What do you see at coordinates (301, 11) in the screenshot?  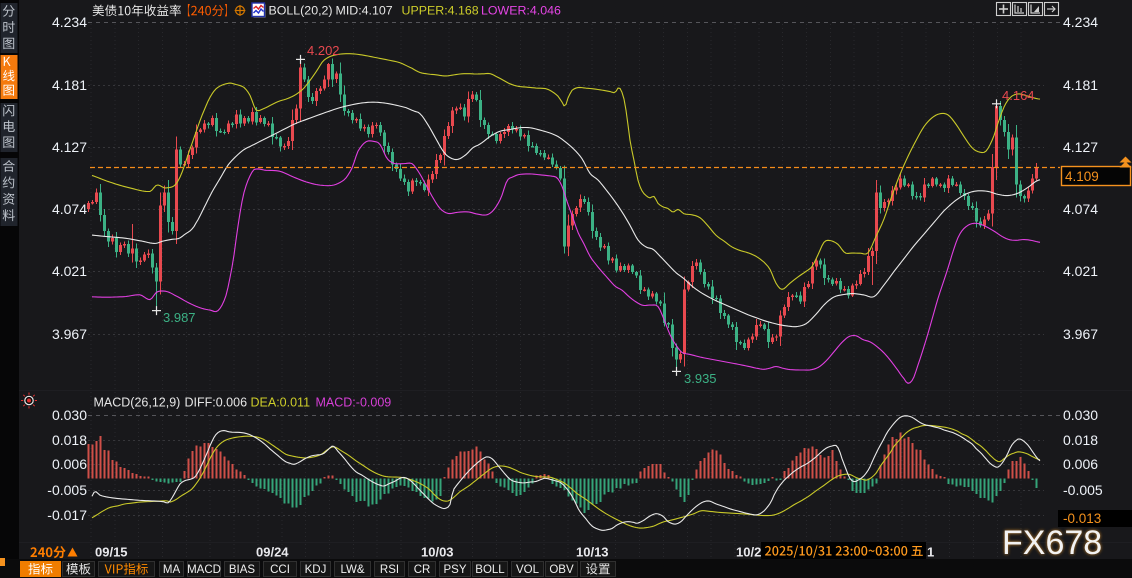 I see `svg-text: BOLL(20,2)` at bounding box center [301, 11].